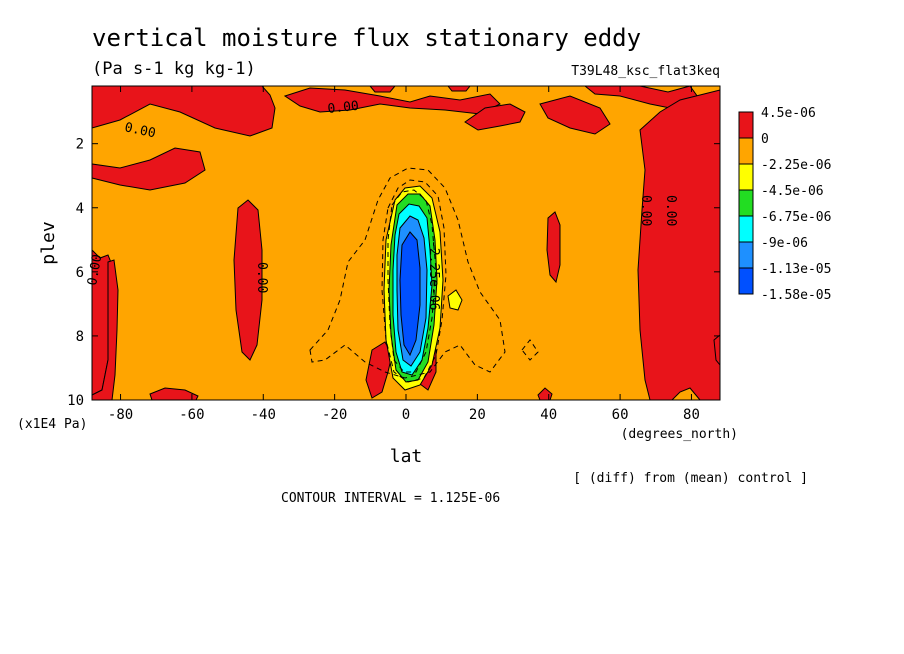  I want to click on region-dark-blue, so click(410, 294).